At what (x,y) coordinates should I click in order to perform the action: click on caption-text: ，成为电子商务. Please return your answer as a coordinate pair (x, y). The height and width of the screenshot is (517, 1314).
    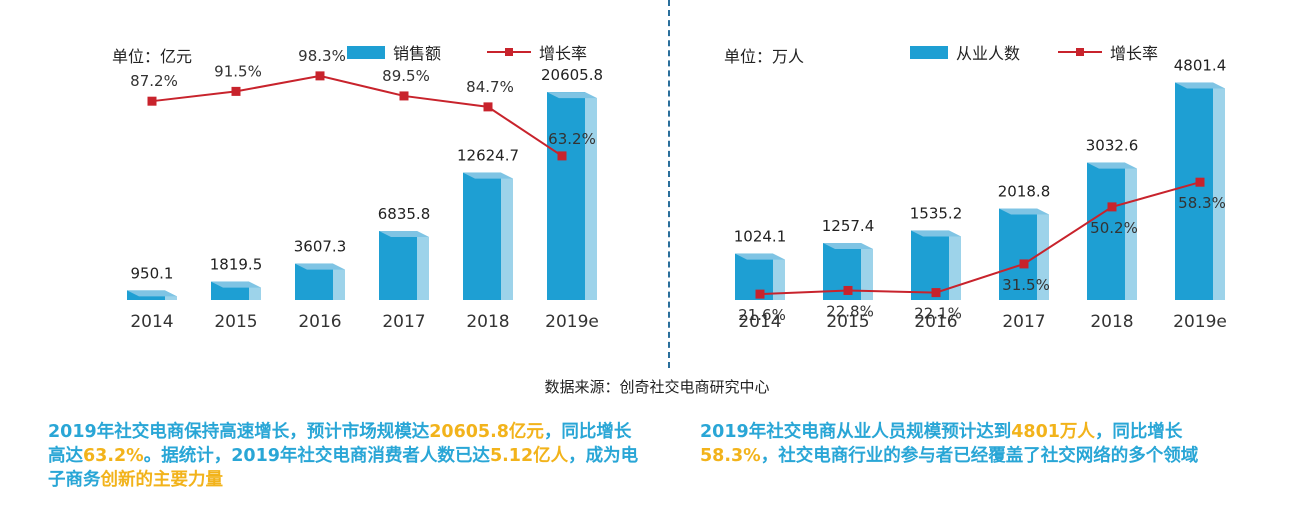
    Looking at the image, I should click on (343, 468).